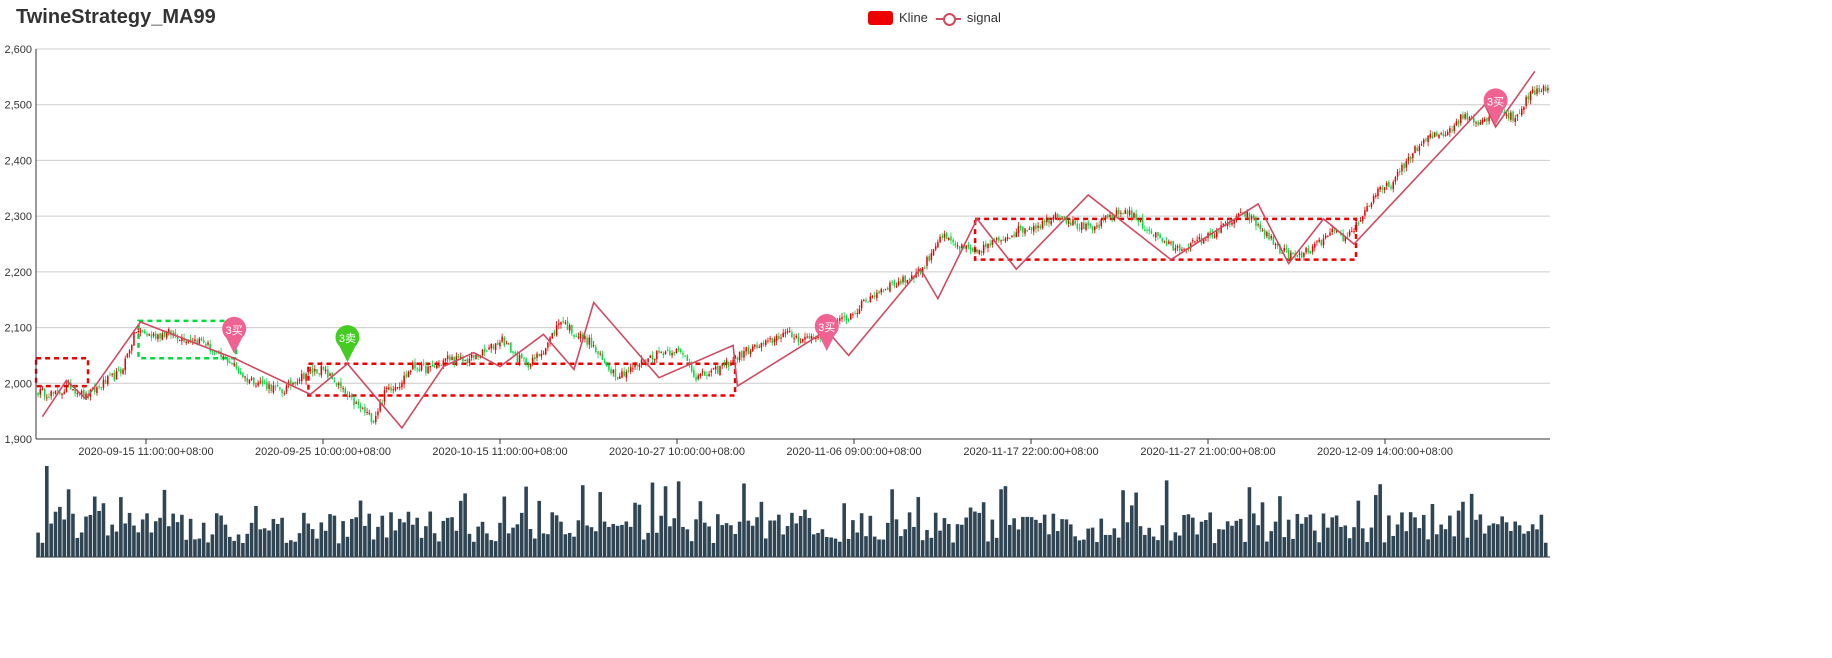  What do you see at coordinates (677, 452) in the screenshot?
I see `x-tick-label: 2020-10-27 10:00:00+08:00` at bounding box center [677, 452].